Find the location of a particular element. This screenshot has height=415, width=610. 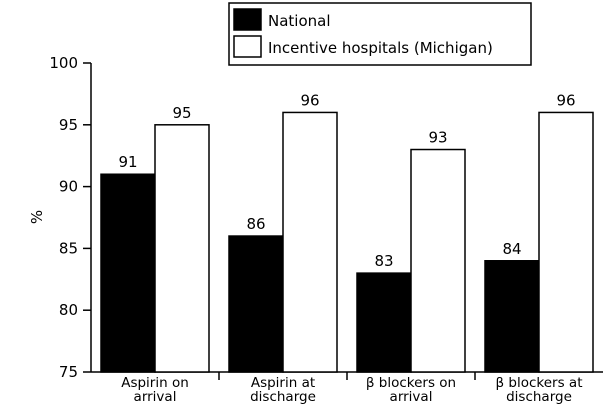

data-label: 93 is located at coordinates (437, 138).